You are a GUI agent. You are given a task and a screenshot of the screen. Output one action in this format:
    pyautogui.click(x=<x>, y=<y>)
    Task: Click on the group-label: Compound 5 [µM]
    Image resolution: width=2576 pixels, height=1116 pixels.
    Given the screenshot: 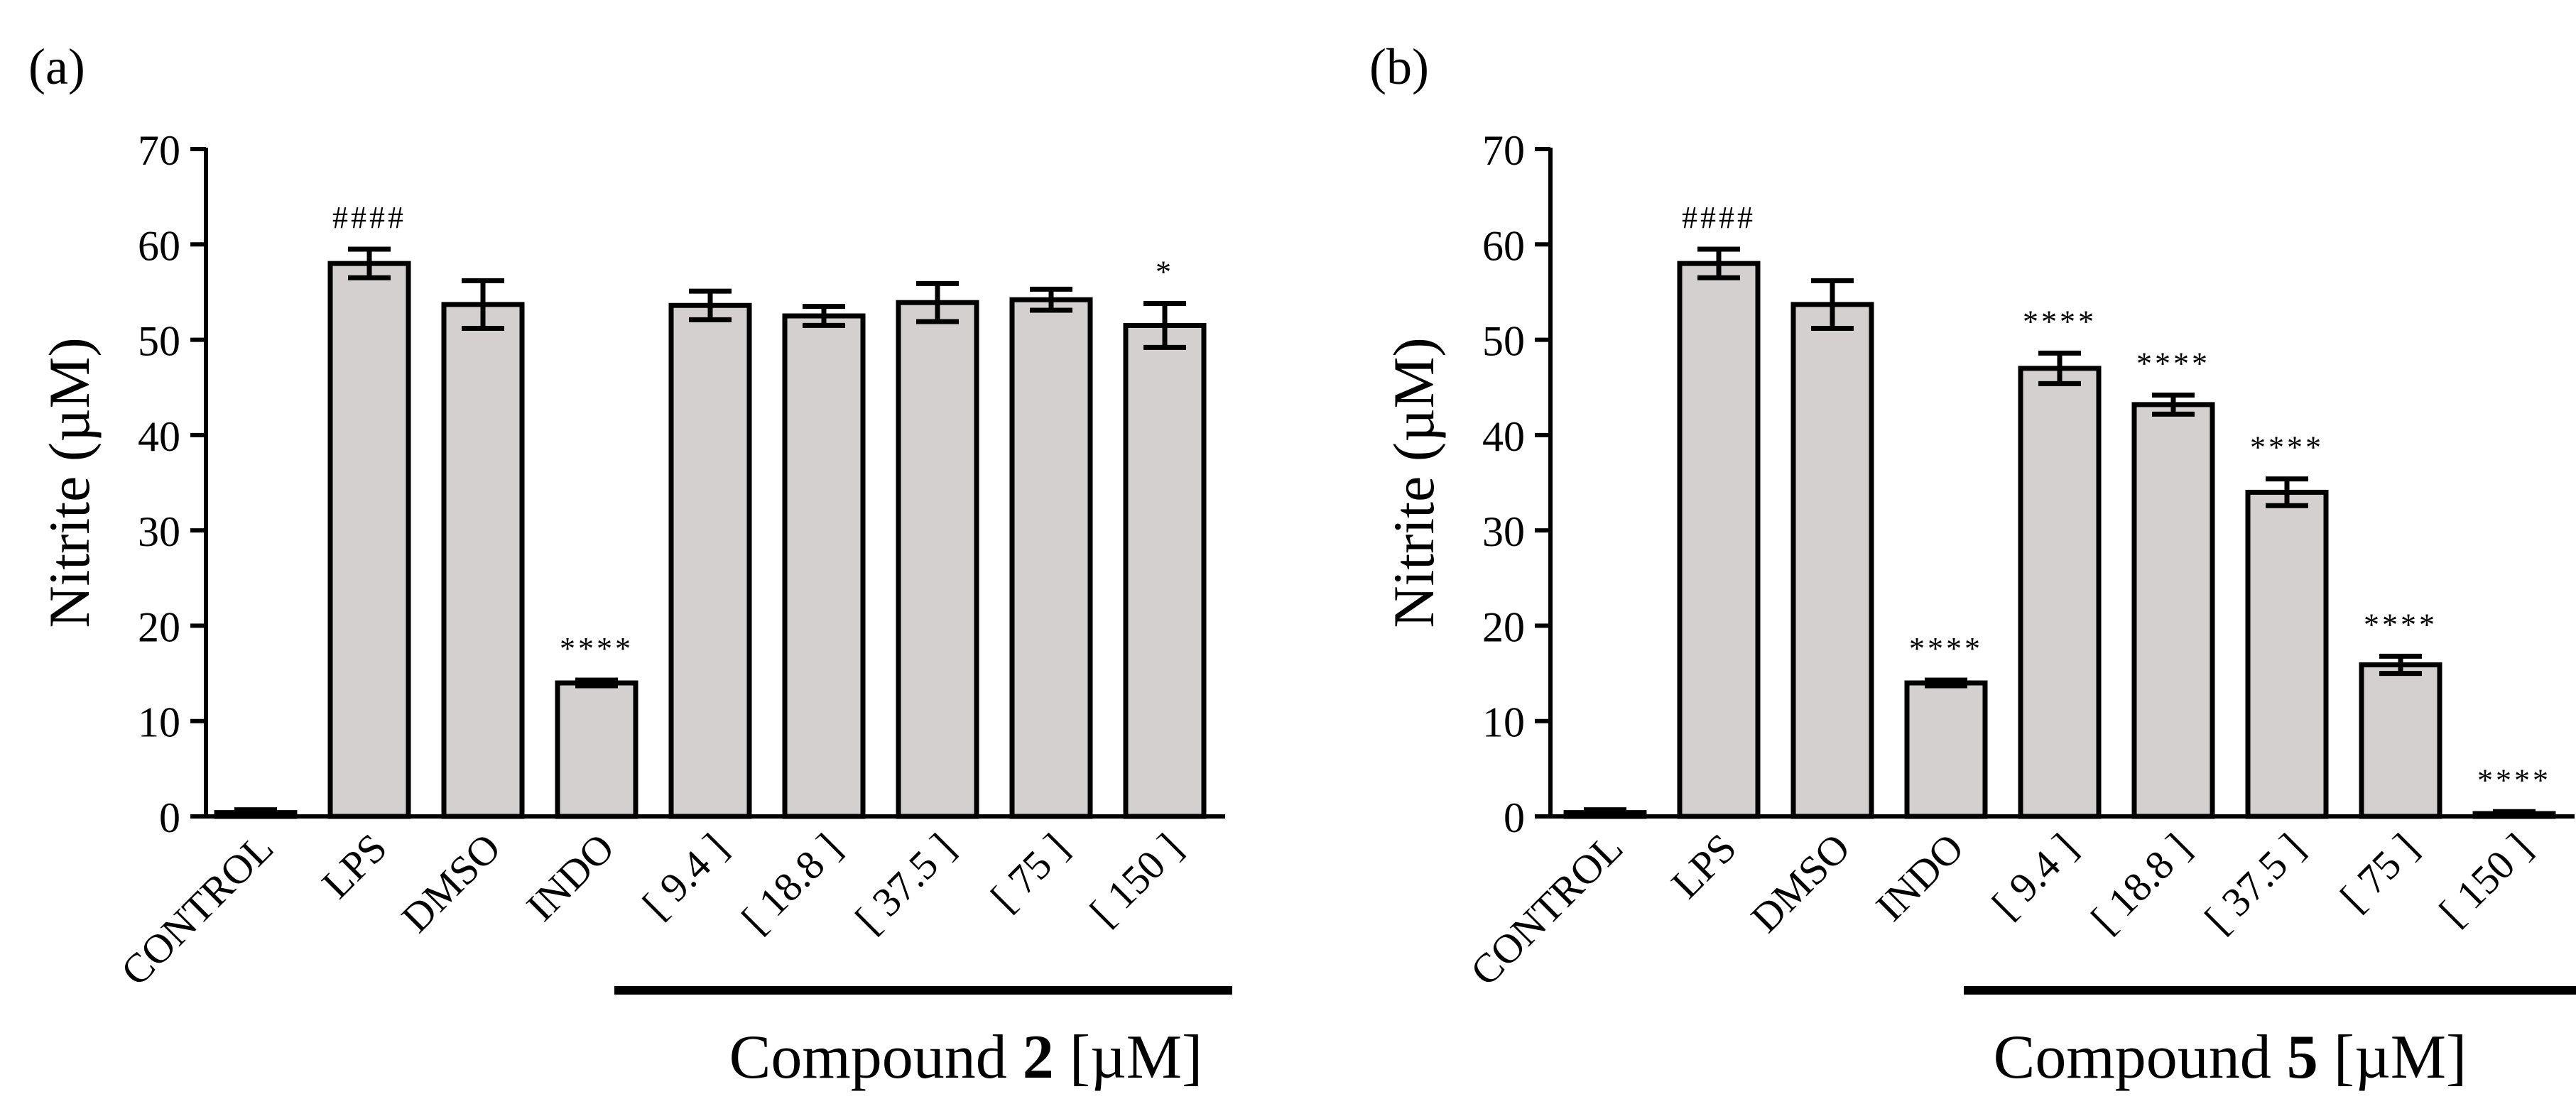 What is the action you would take?
    pyautogui.click(x=2231, y=1057)
    